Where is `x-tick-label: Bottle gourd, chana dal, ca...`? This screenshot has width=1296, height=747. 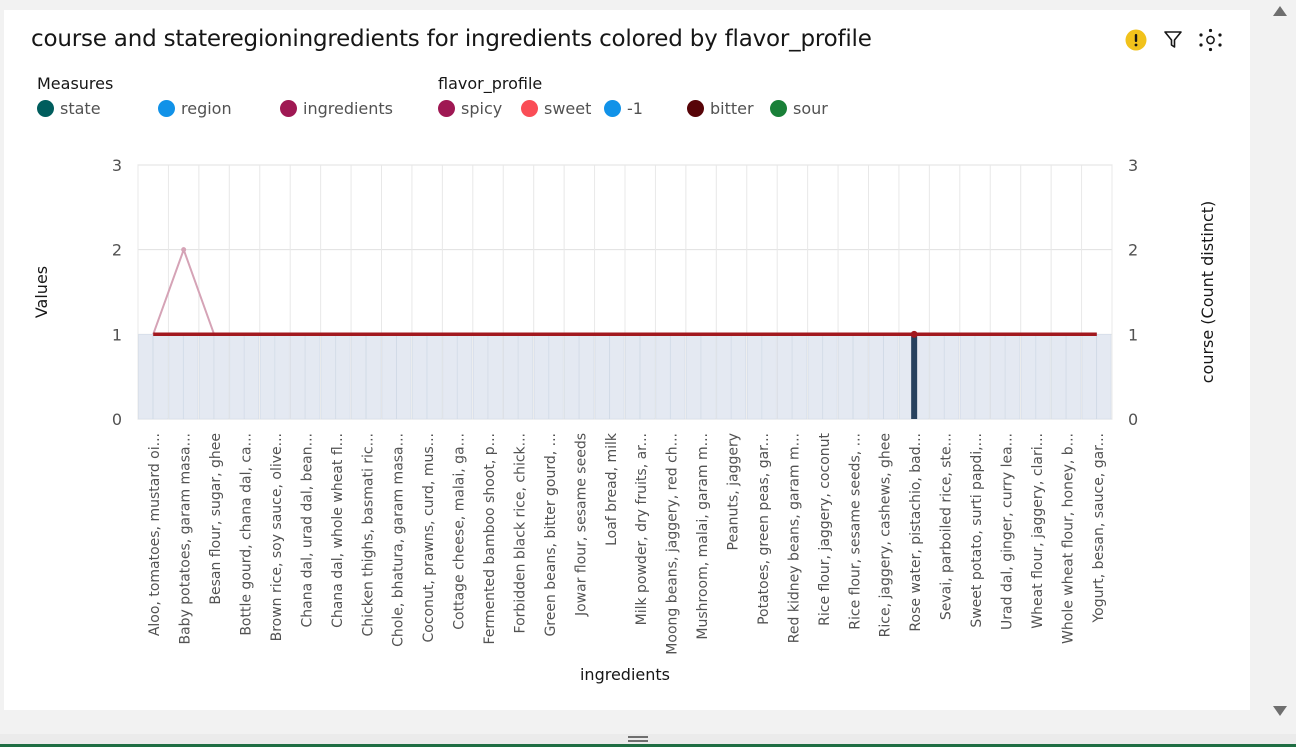
x-tick-label: Bottle gourd, chana dal, ca... is located at coordinates (247, 534).